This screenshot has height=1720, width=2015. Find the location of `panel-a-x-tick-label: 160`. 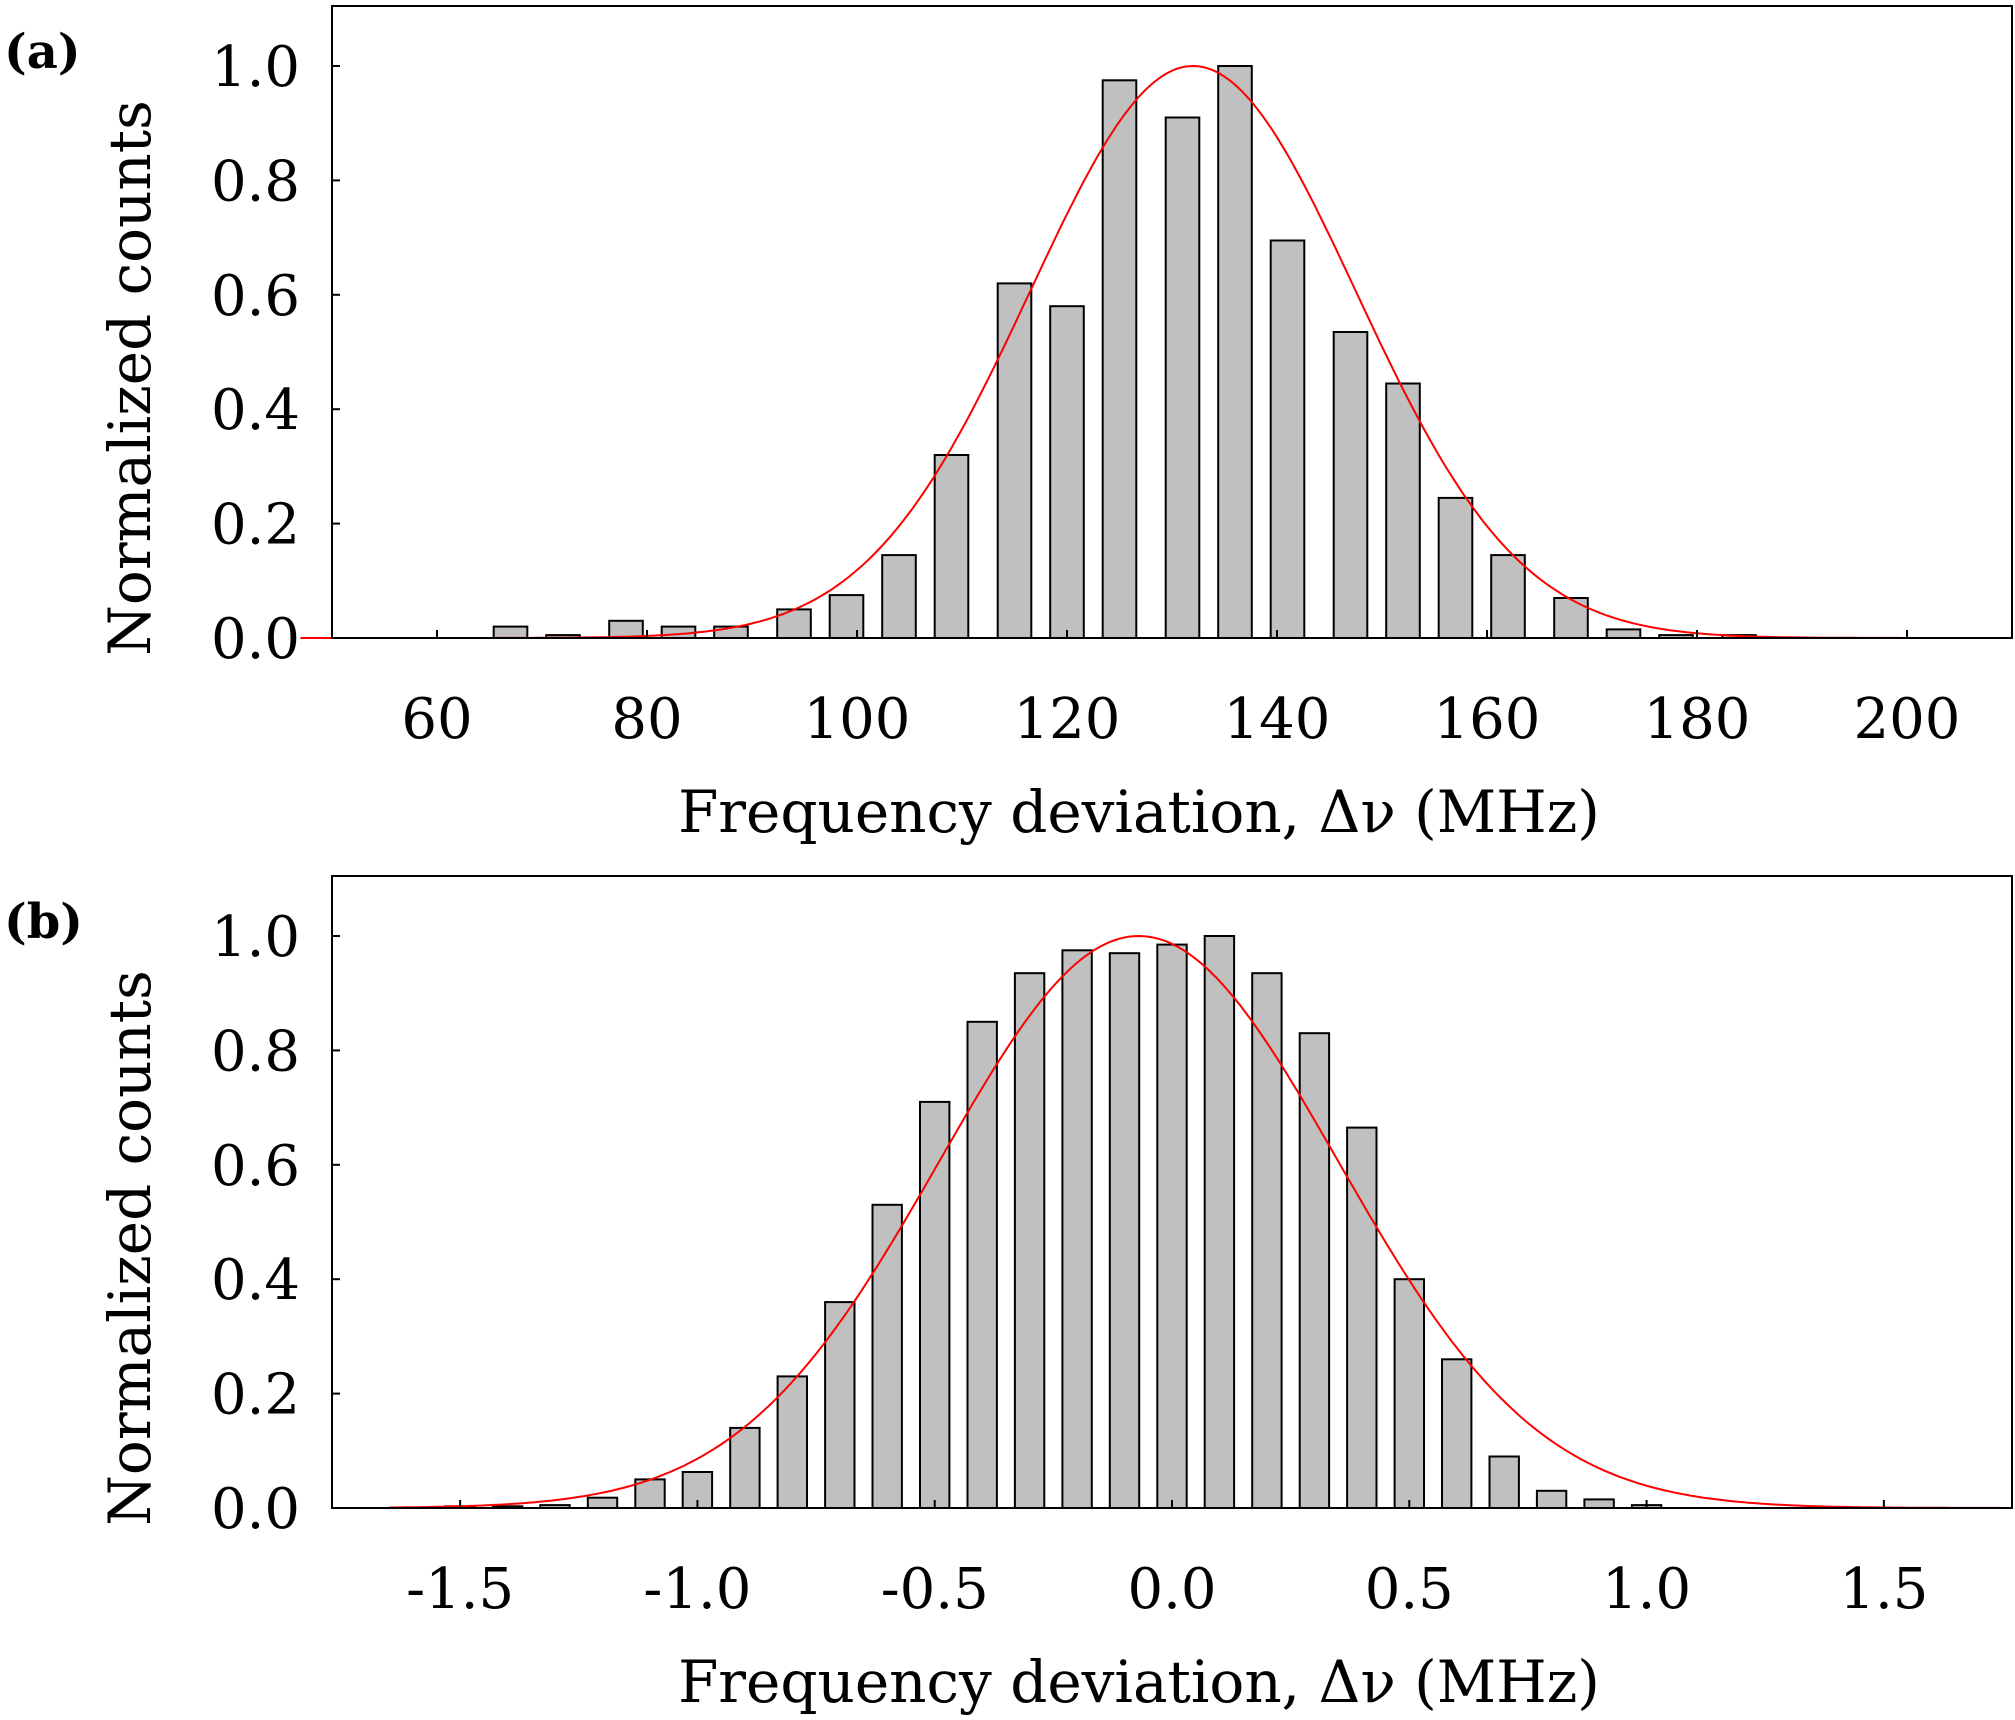

panel-a-x-tick-label: 160 is located at coordinates (1487, 719).